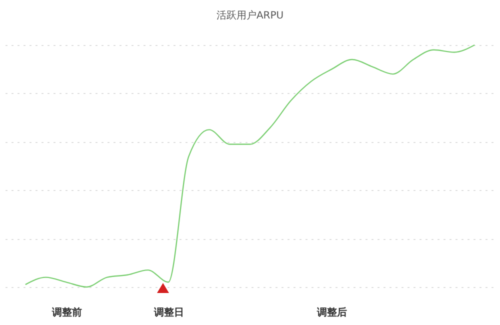 The width and height of the screenshot is (500, 325). I want to click on x-tick-label: 调整前, so click(66, 312).